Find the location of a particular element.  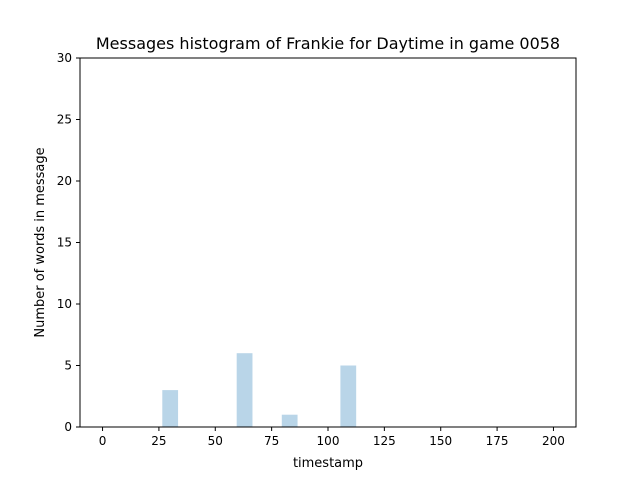

y-tick-label: 25 is located at coordinates (64, 120).